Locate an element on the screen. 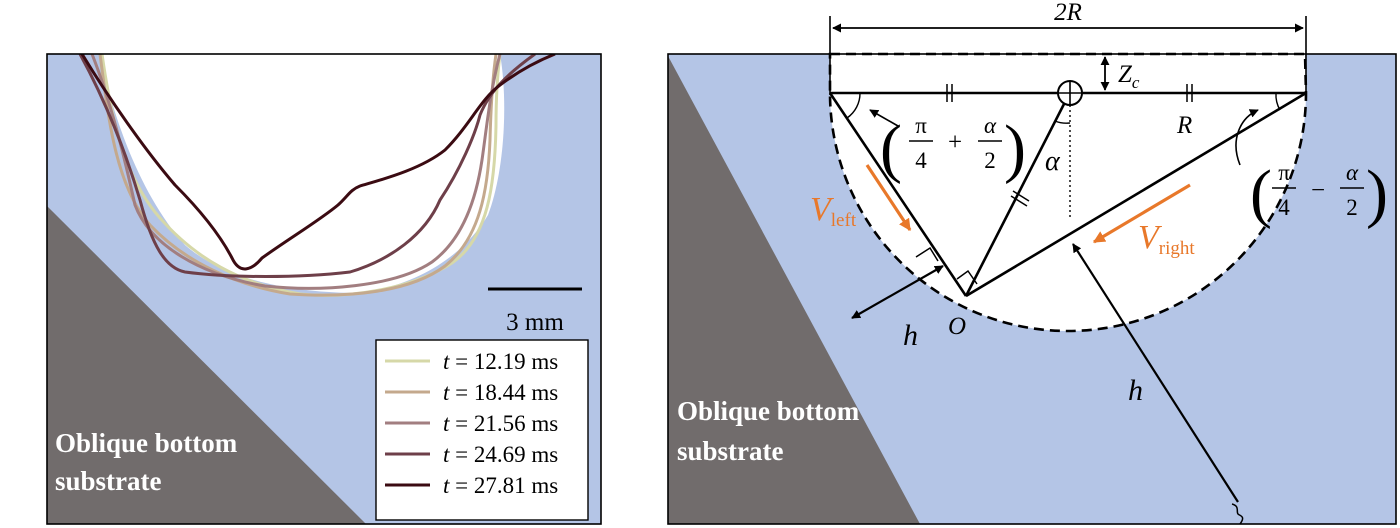 This screenshot has width=1400, height=528. right-chord is located at coordinates (1136, 194).